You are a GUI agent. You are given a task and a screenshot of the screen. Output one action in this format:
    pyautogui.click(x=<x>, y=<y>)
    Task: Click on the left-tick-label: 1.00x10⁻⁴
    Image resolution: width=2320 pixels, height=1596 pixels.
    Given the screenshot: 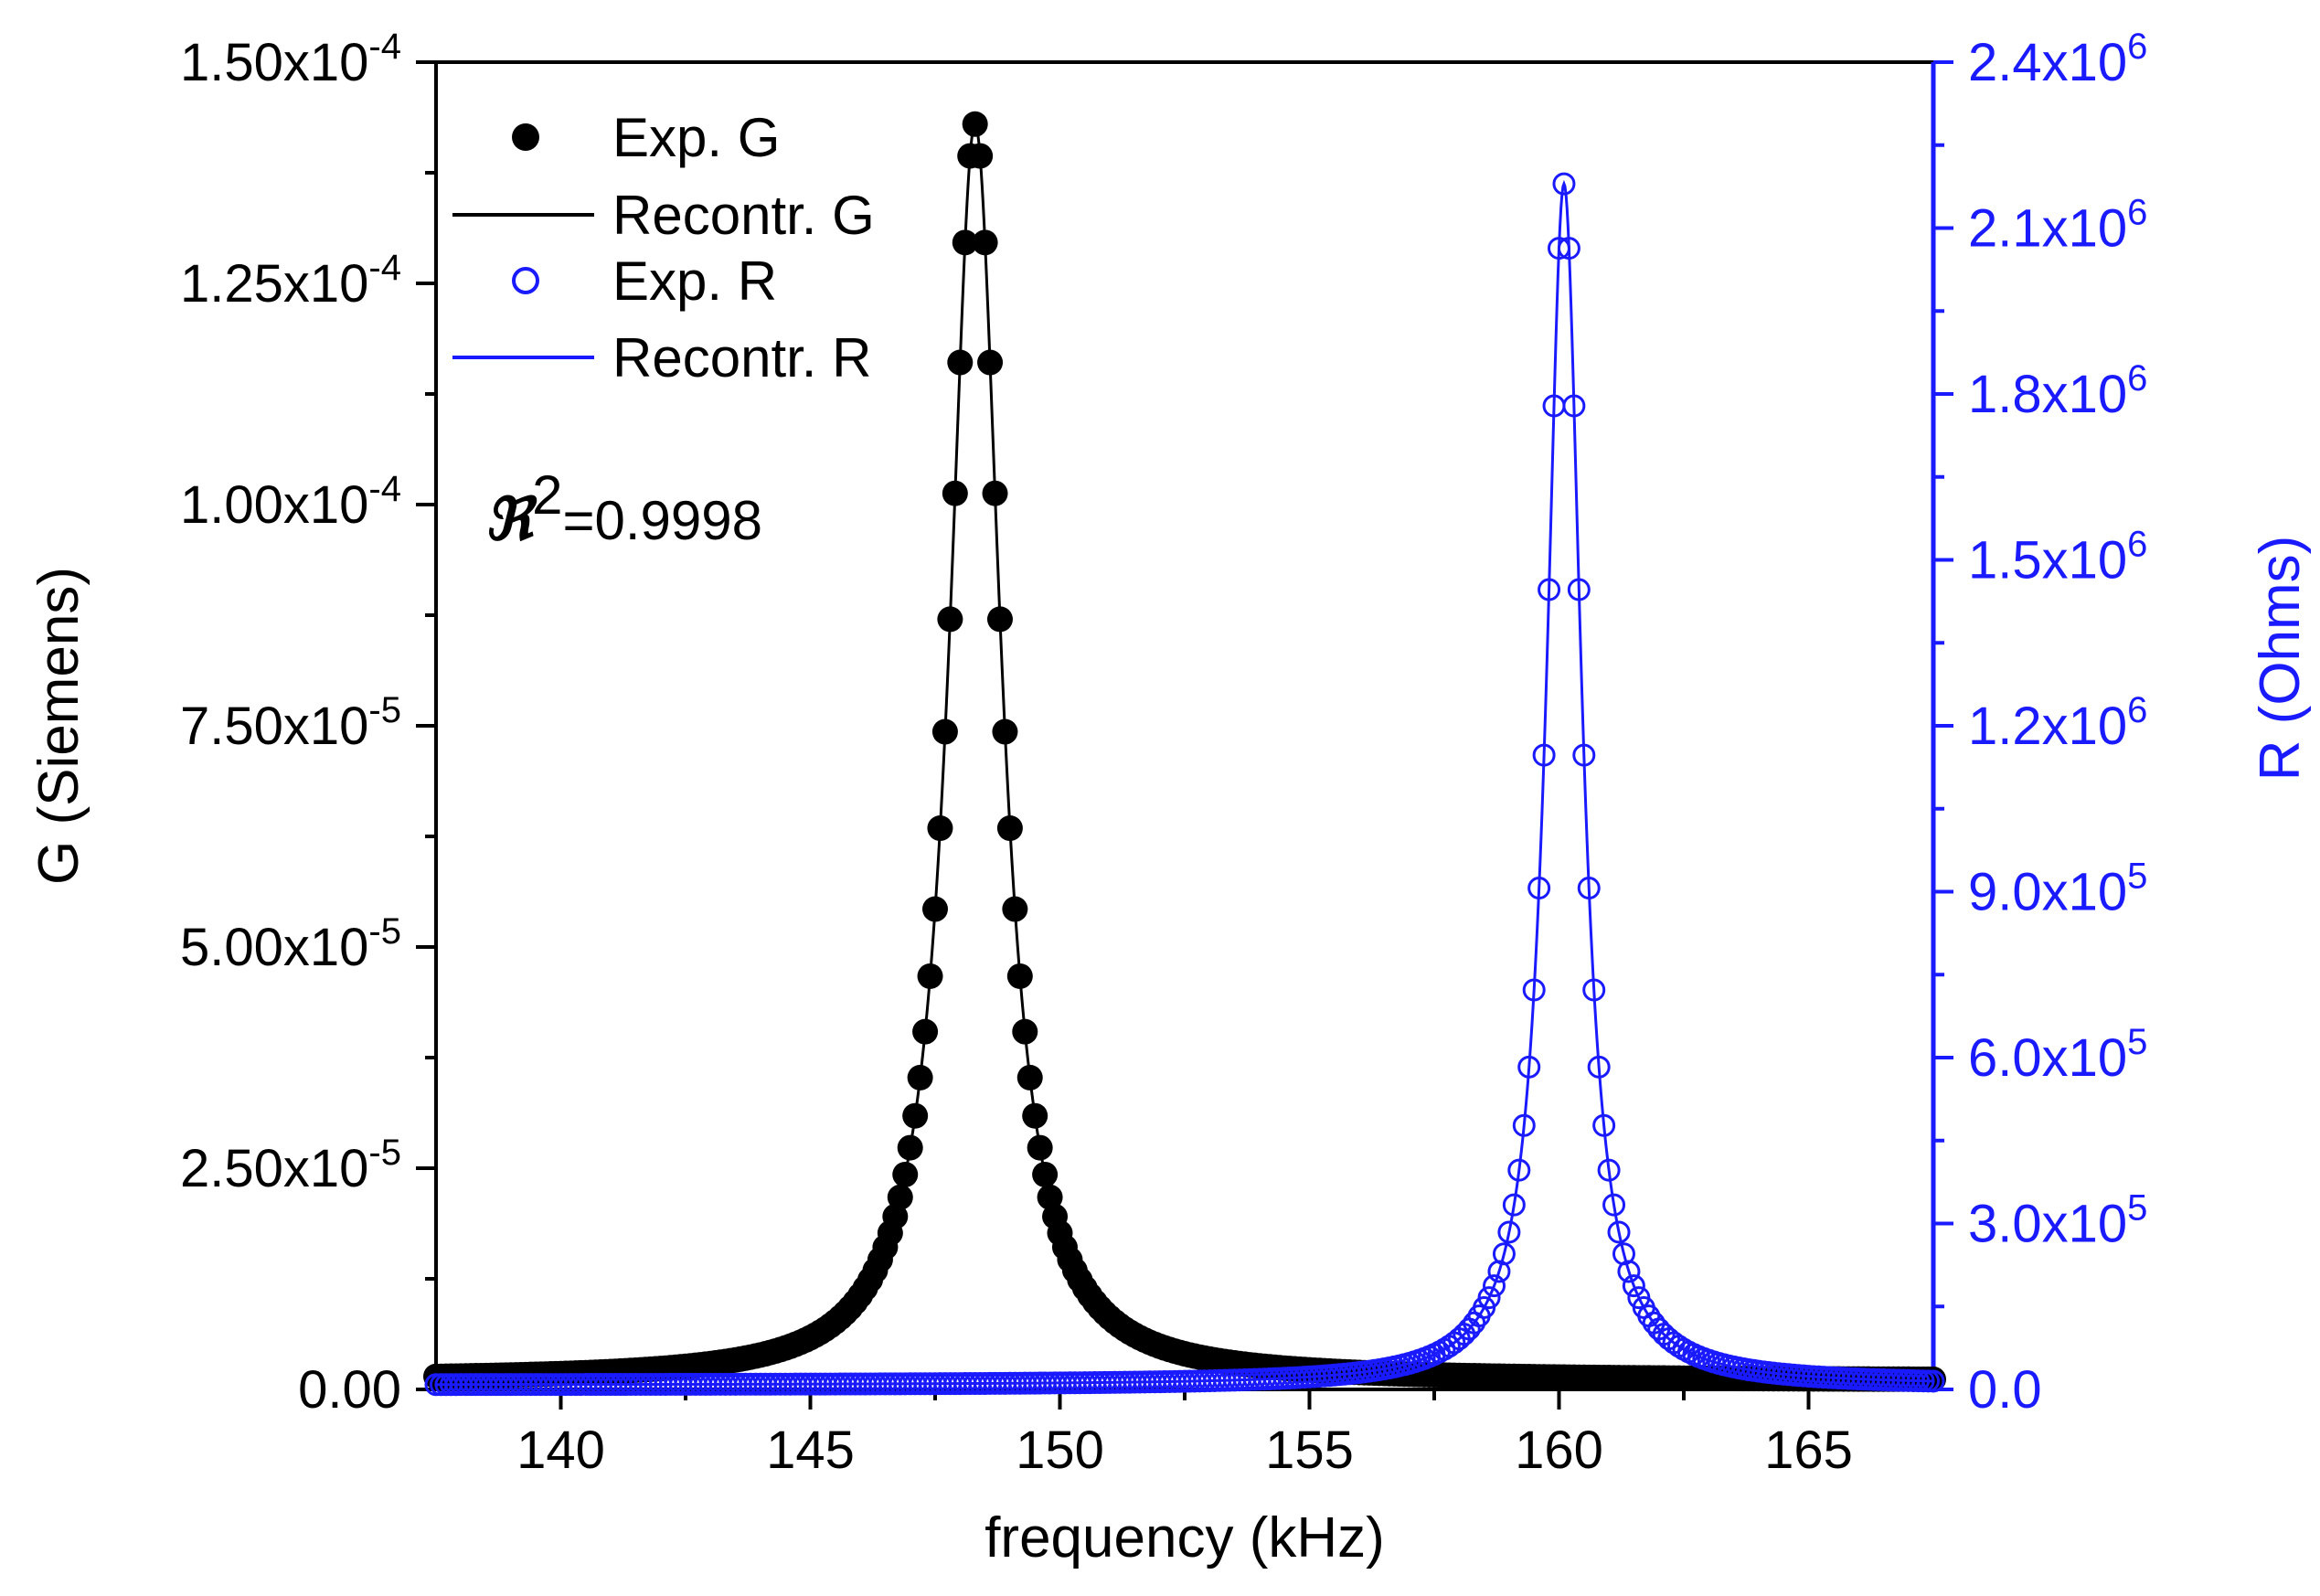 What is the action you would take?
    pyautogui.click(x=290, y=502)
    